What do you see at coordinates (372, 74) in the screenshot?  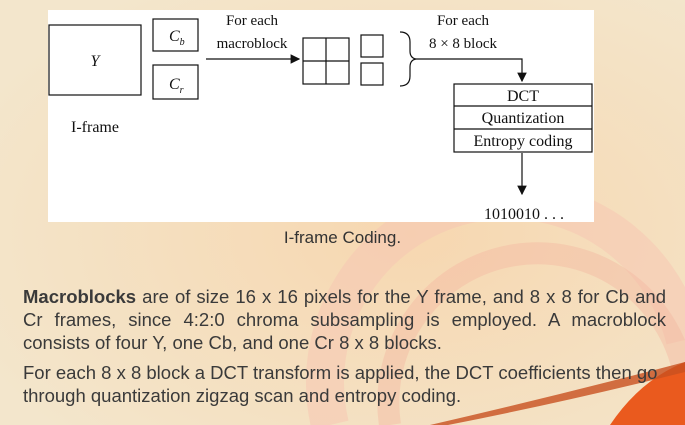 I see `macroblock-cr-block` at bounding box center [372, 74].